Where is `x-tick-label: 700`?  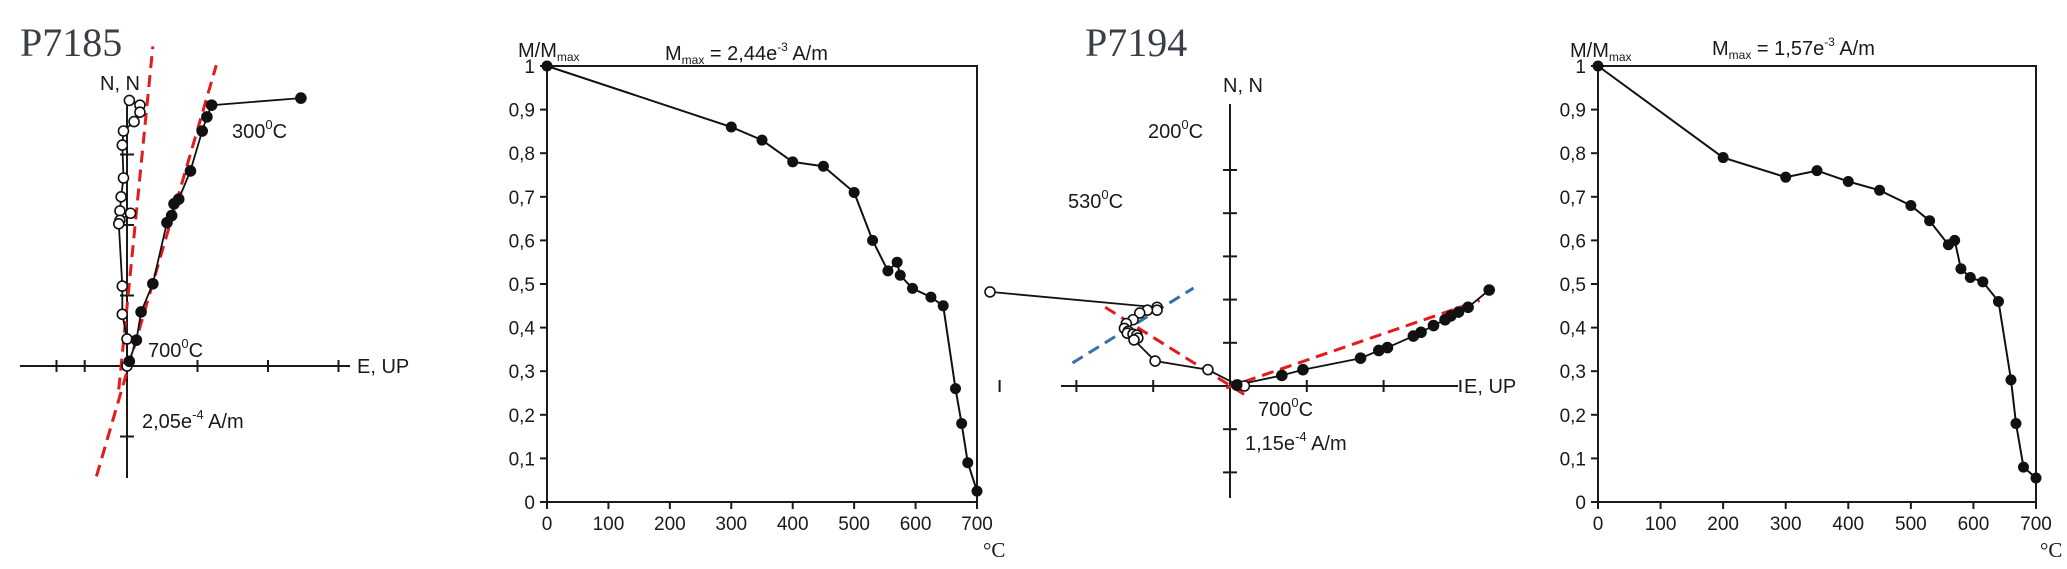
x-tick-label: 700 is located at coordinates (2036, 524).